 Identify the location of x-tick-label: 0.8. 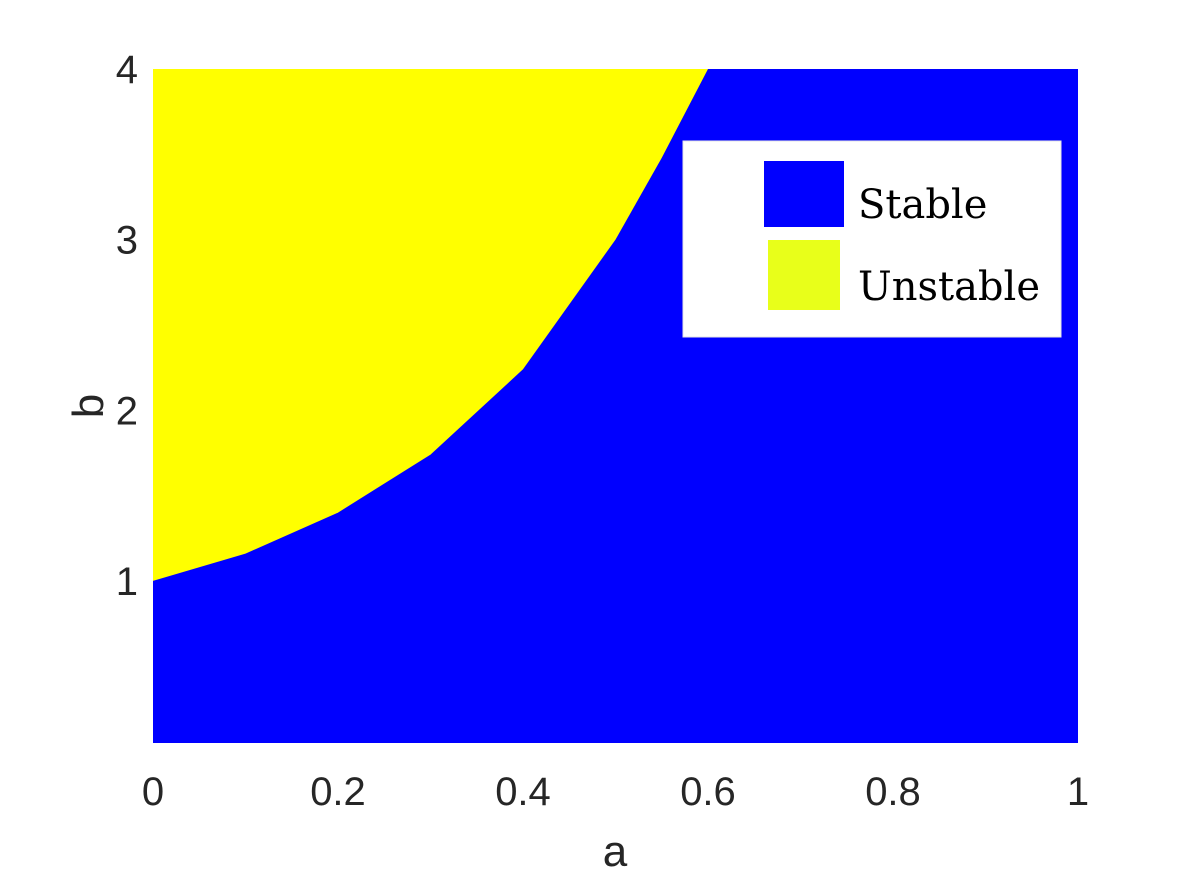
(893, 792).